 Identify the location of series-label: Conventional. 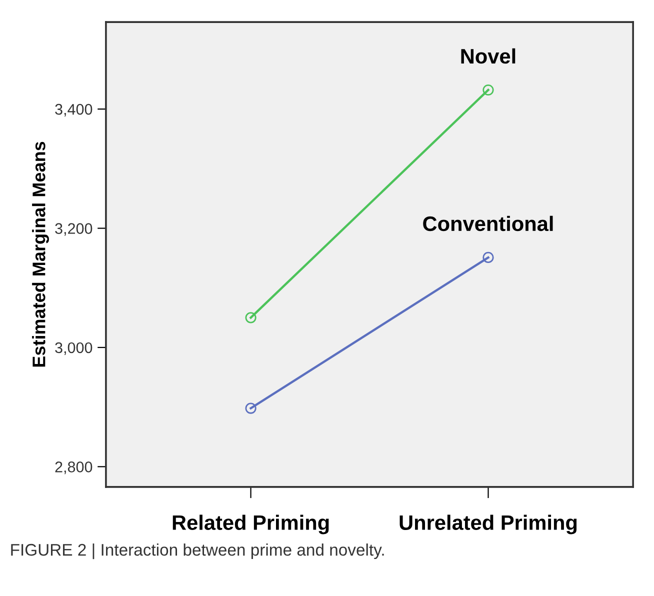
(488, 224).